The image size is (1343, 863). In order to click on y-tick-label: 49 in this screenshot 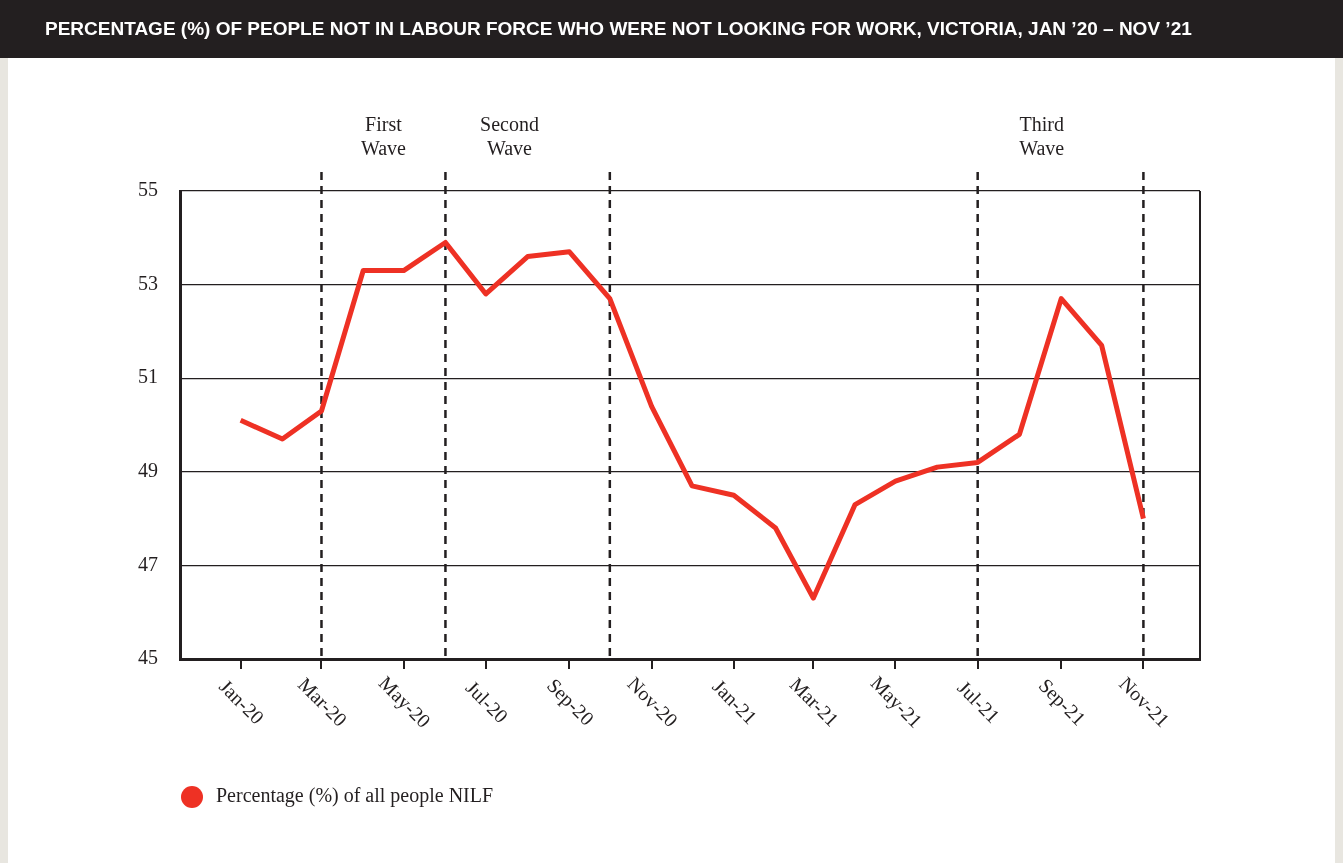, I will do `click(148, 470)`.